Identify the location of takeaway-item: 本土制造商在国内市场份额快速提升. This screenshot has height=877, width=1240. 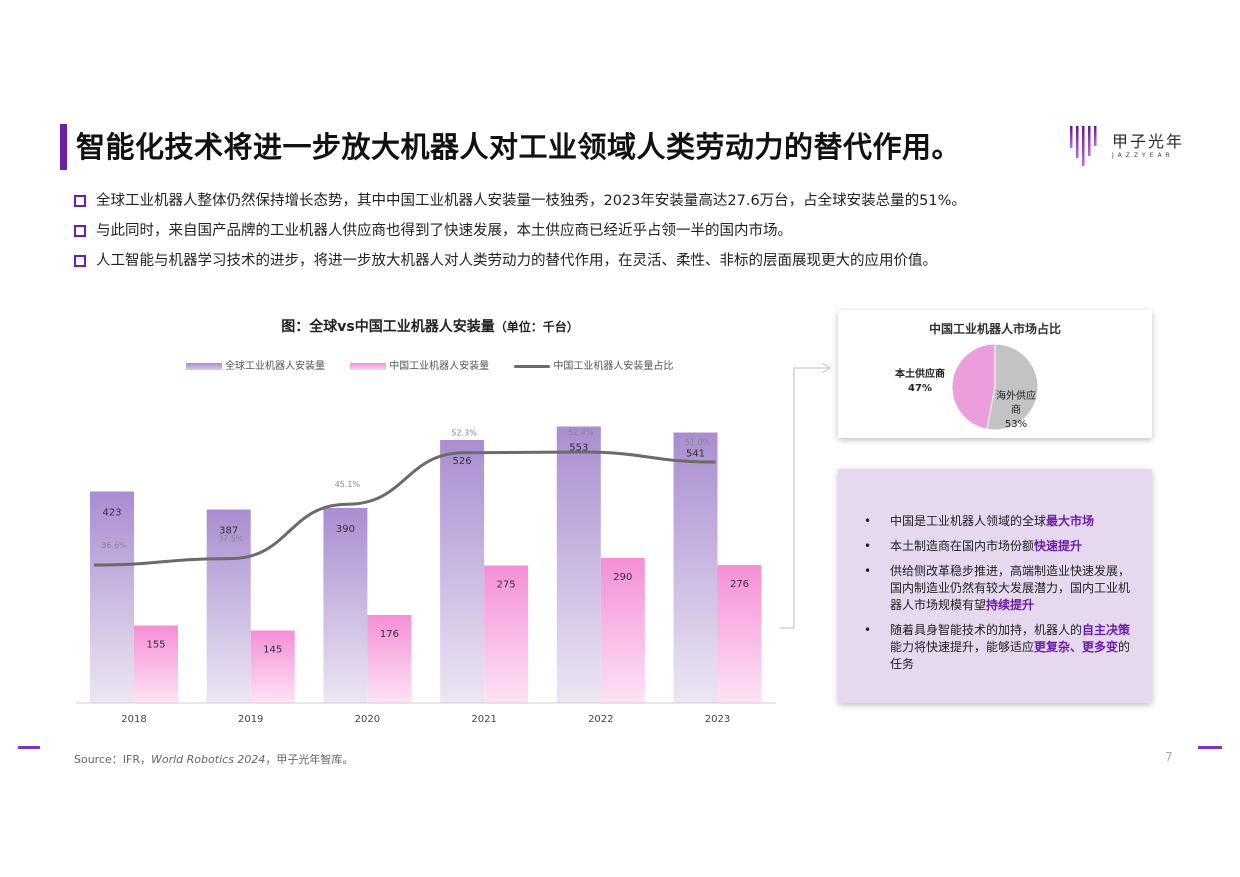
(999, 546).